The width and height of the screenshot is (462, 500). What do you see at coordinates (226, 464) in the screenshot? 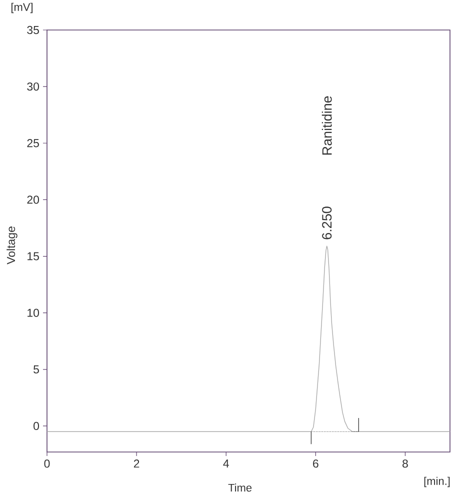
I see `x-tick-label: 4` at bounding box center [226, 464].